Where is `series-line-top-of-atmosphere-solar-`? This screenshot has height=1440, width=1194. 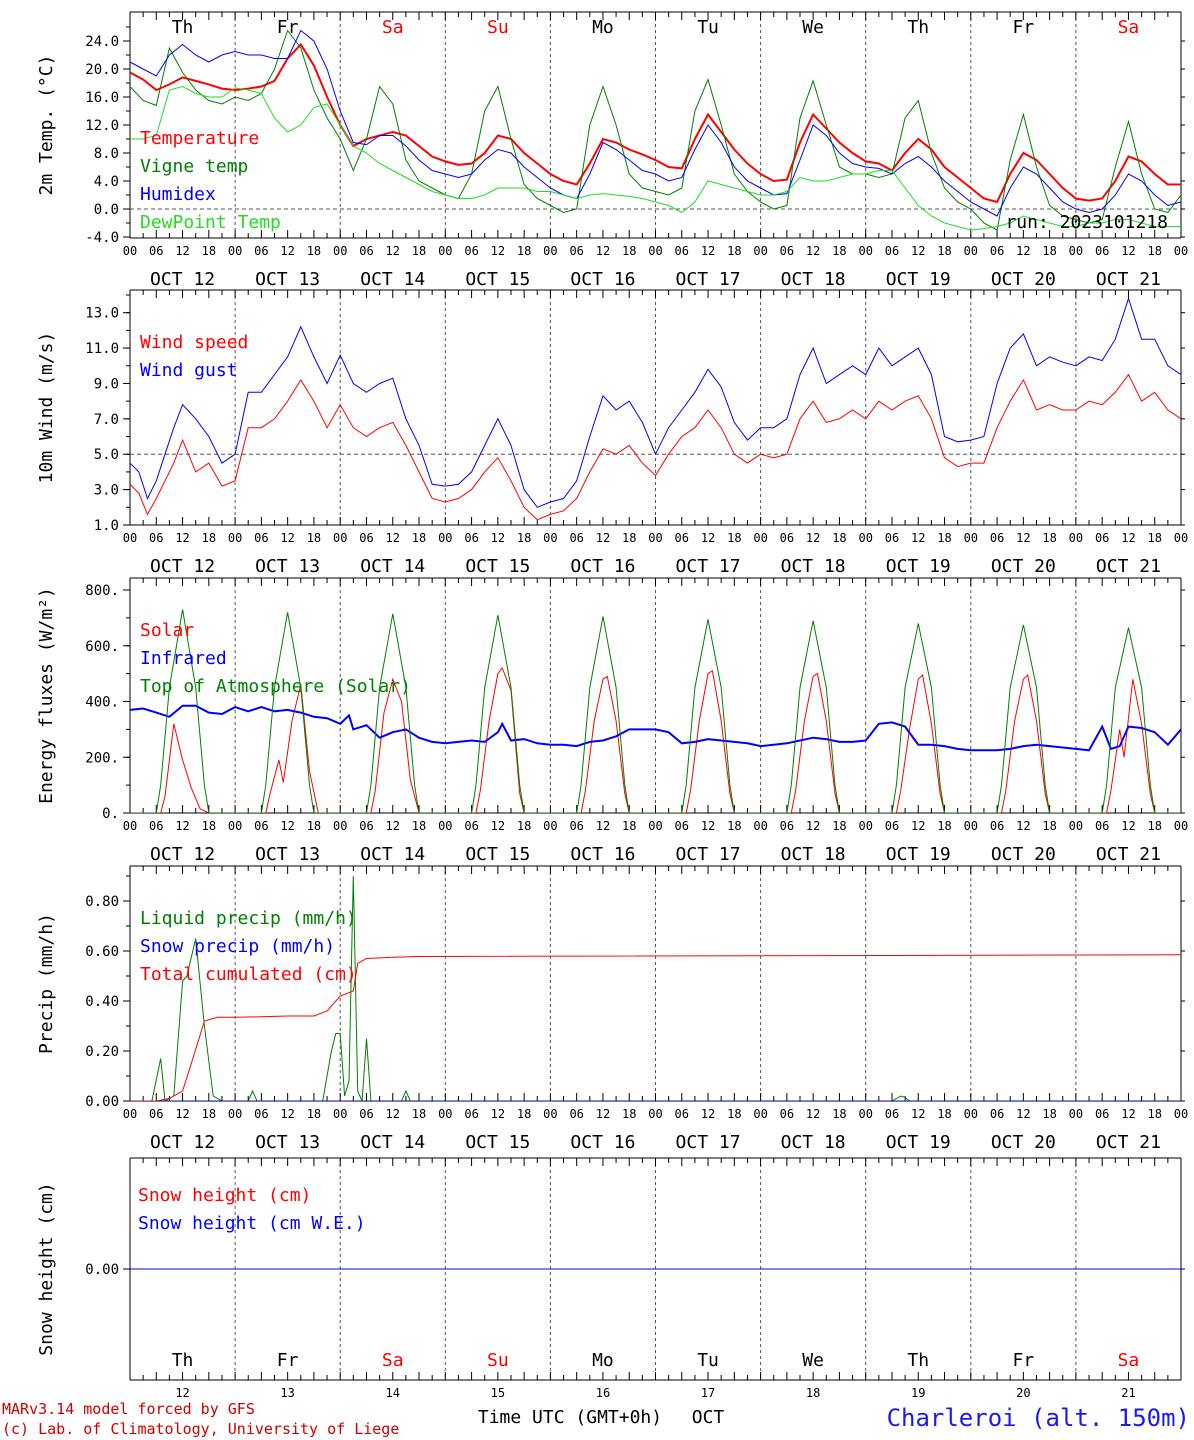
series-line-top-of-atmosphere-solar- is located at coordinates (655, 711).